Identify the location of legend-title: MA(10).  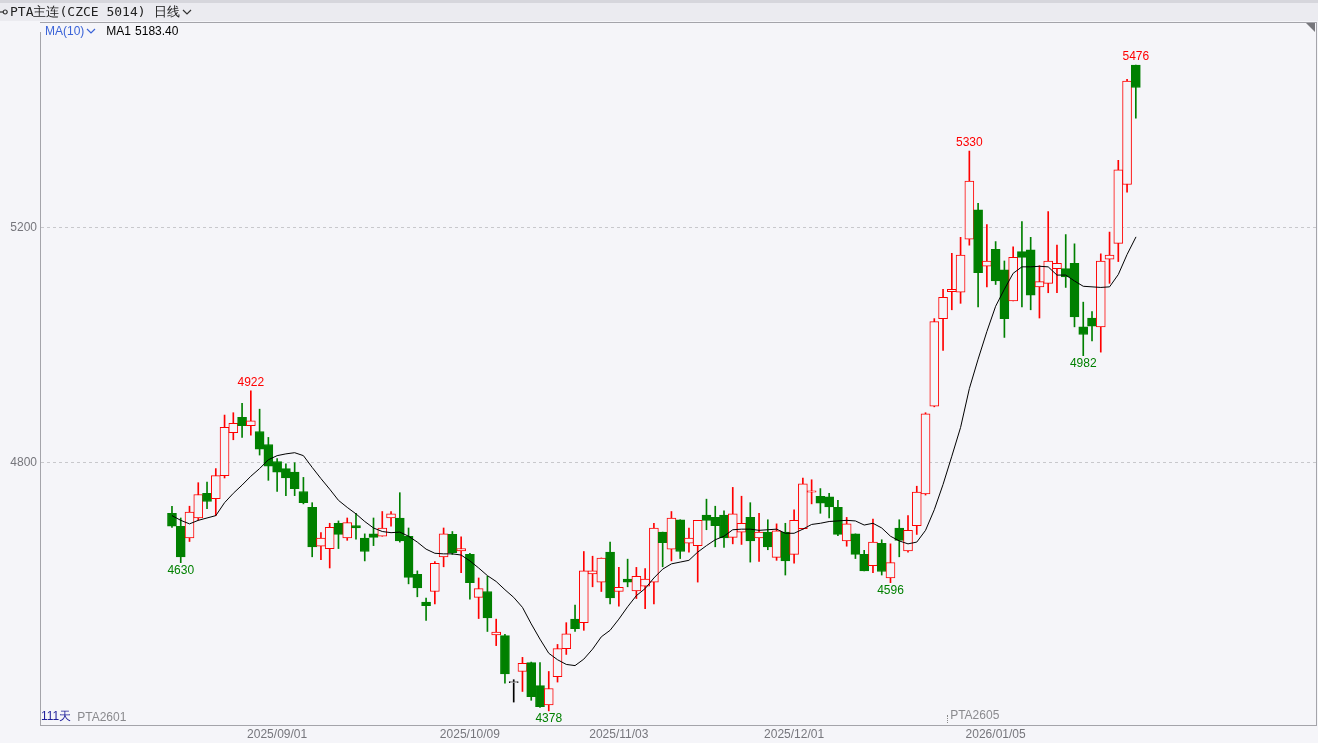
(65, 31).